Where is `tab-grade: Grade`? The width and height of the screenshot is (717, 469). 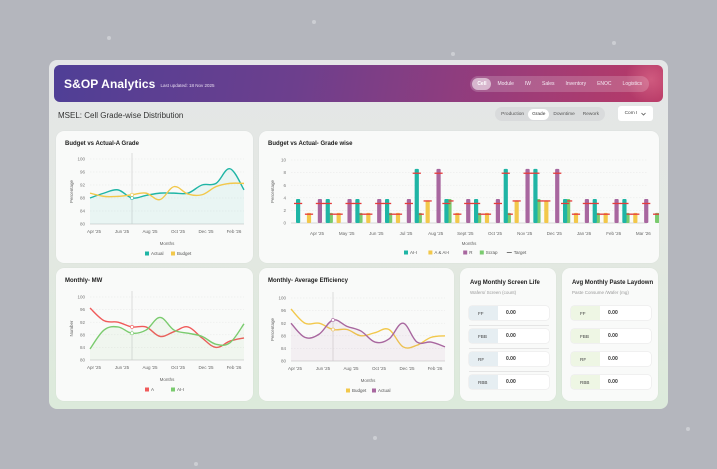 tab-grade: Grade is located at coordinates (539, 114).